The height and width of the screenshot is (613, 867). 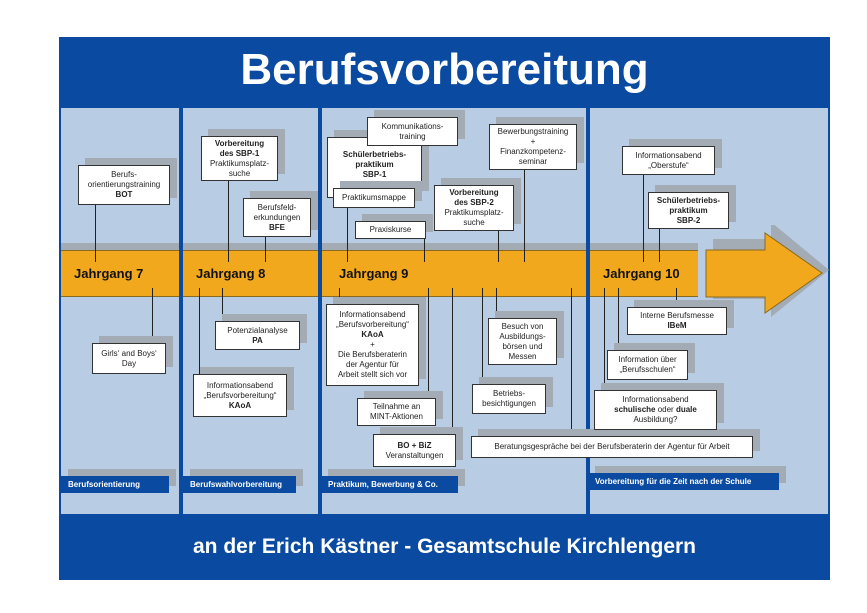 I want to click on arrow-icon, so click(x=767, y=271).